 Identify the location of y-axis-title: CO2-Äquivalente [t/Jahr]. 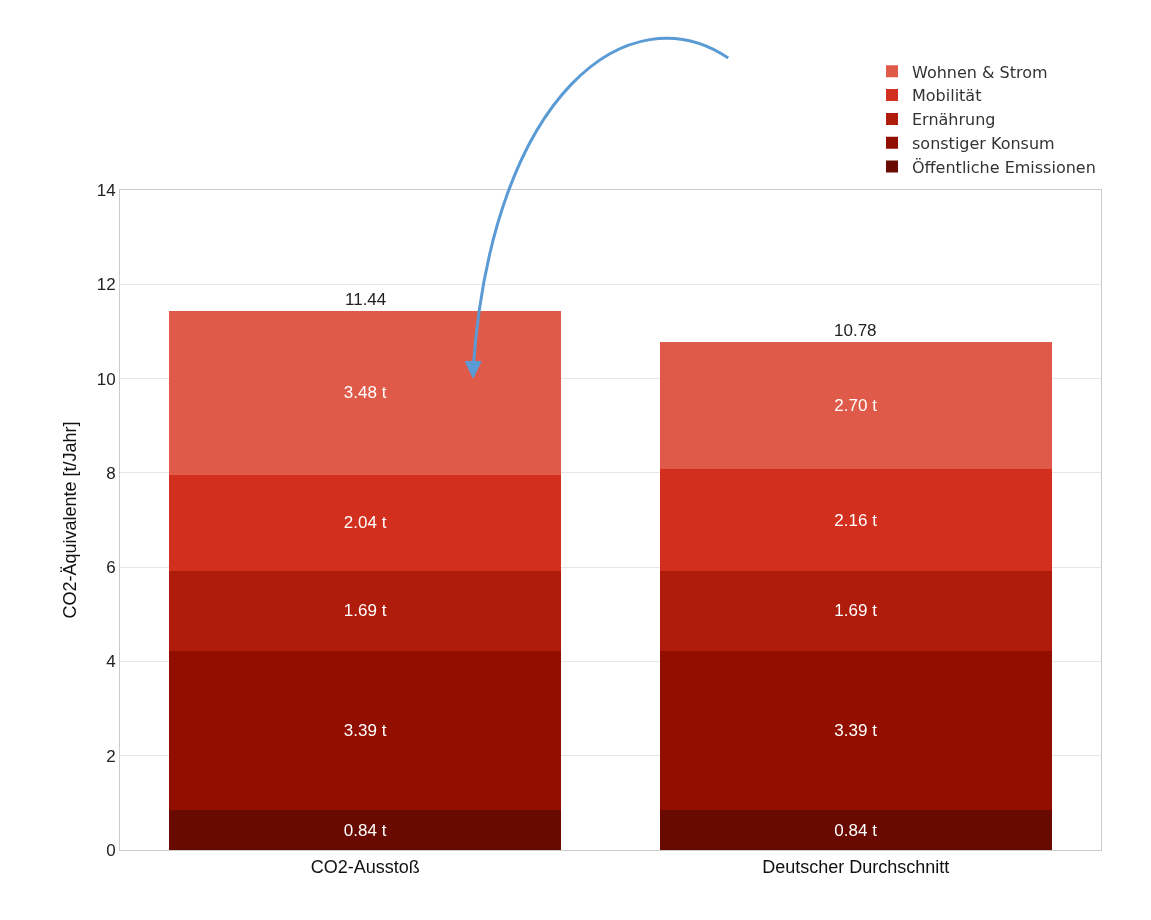
(69, 520).